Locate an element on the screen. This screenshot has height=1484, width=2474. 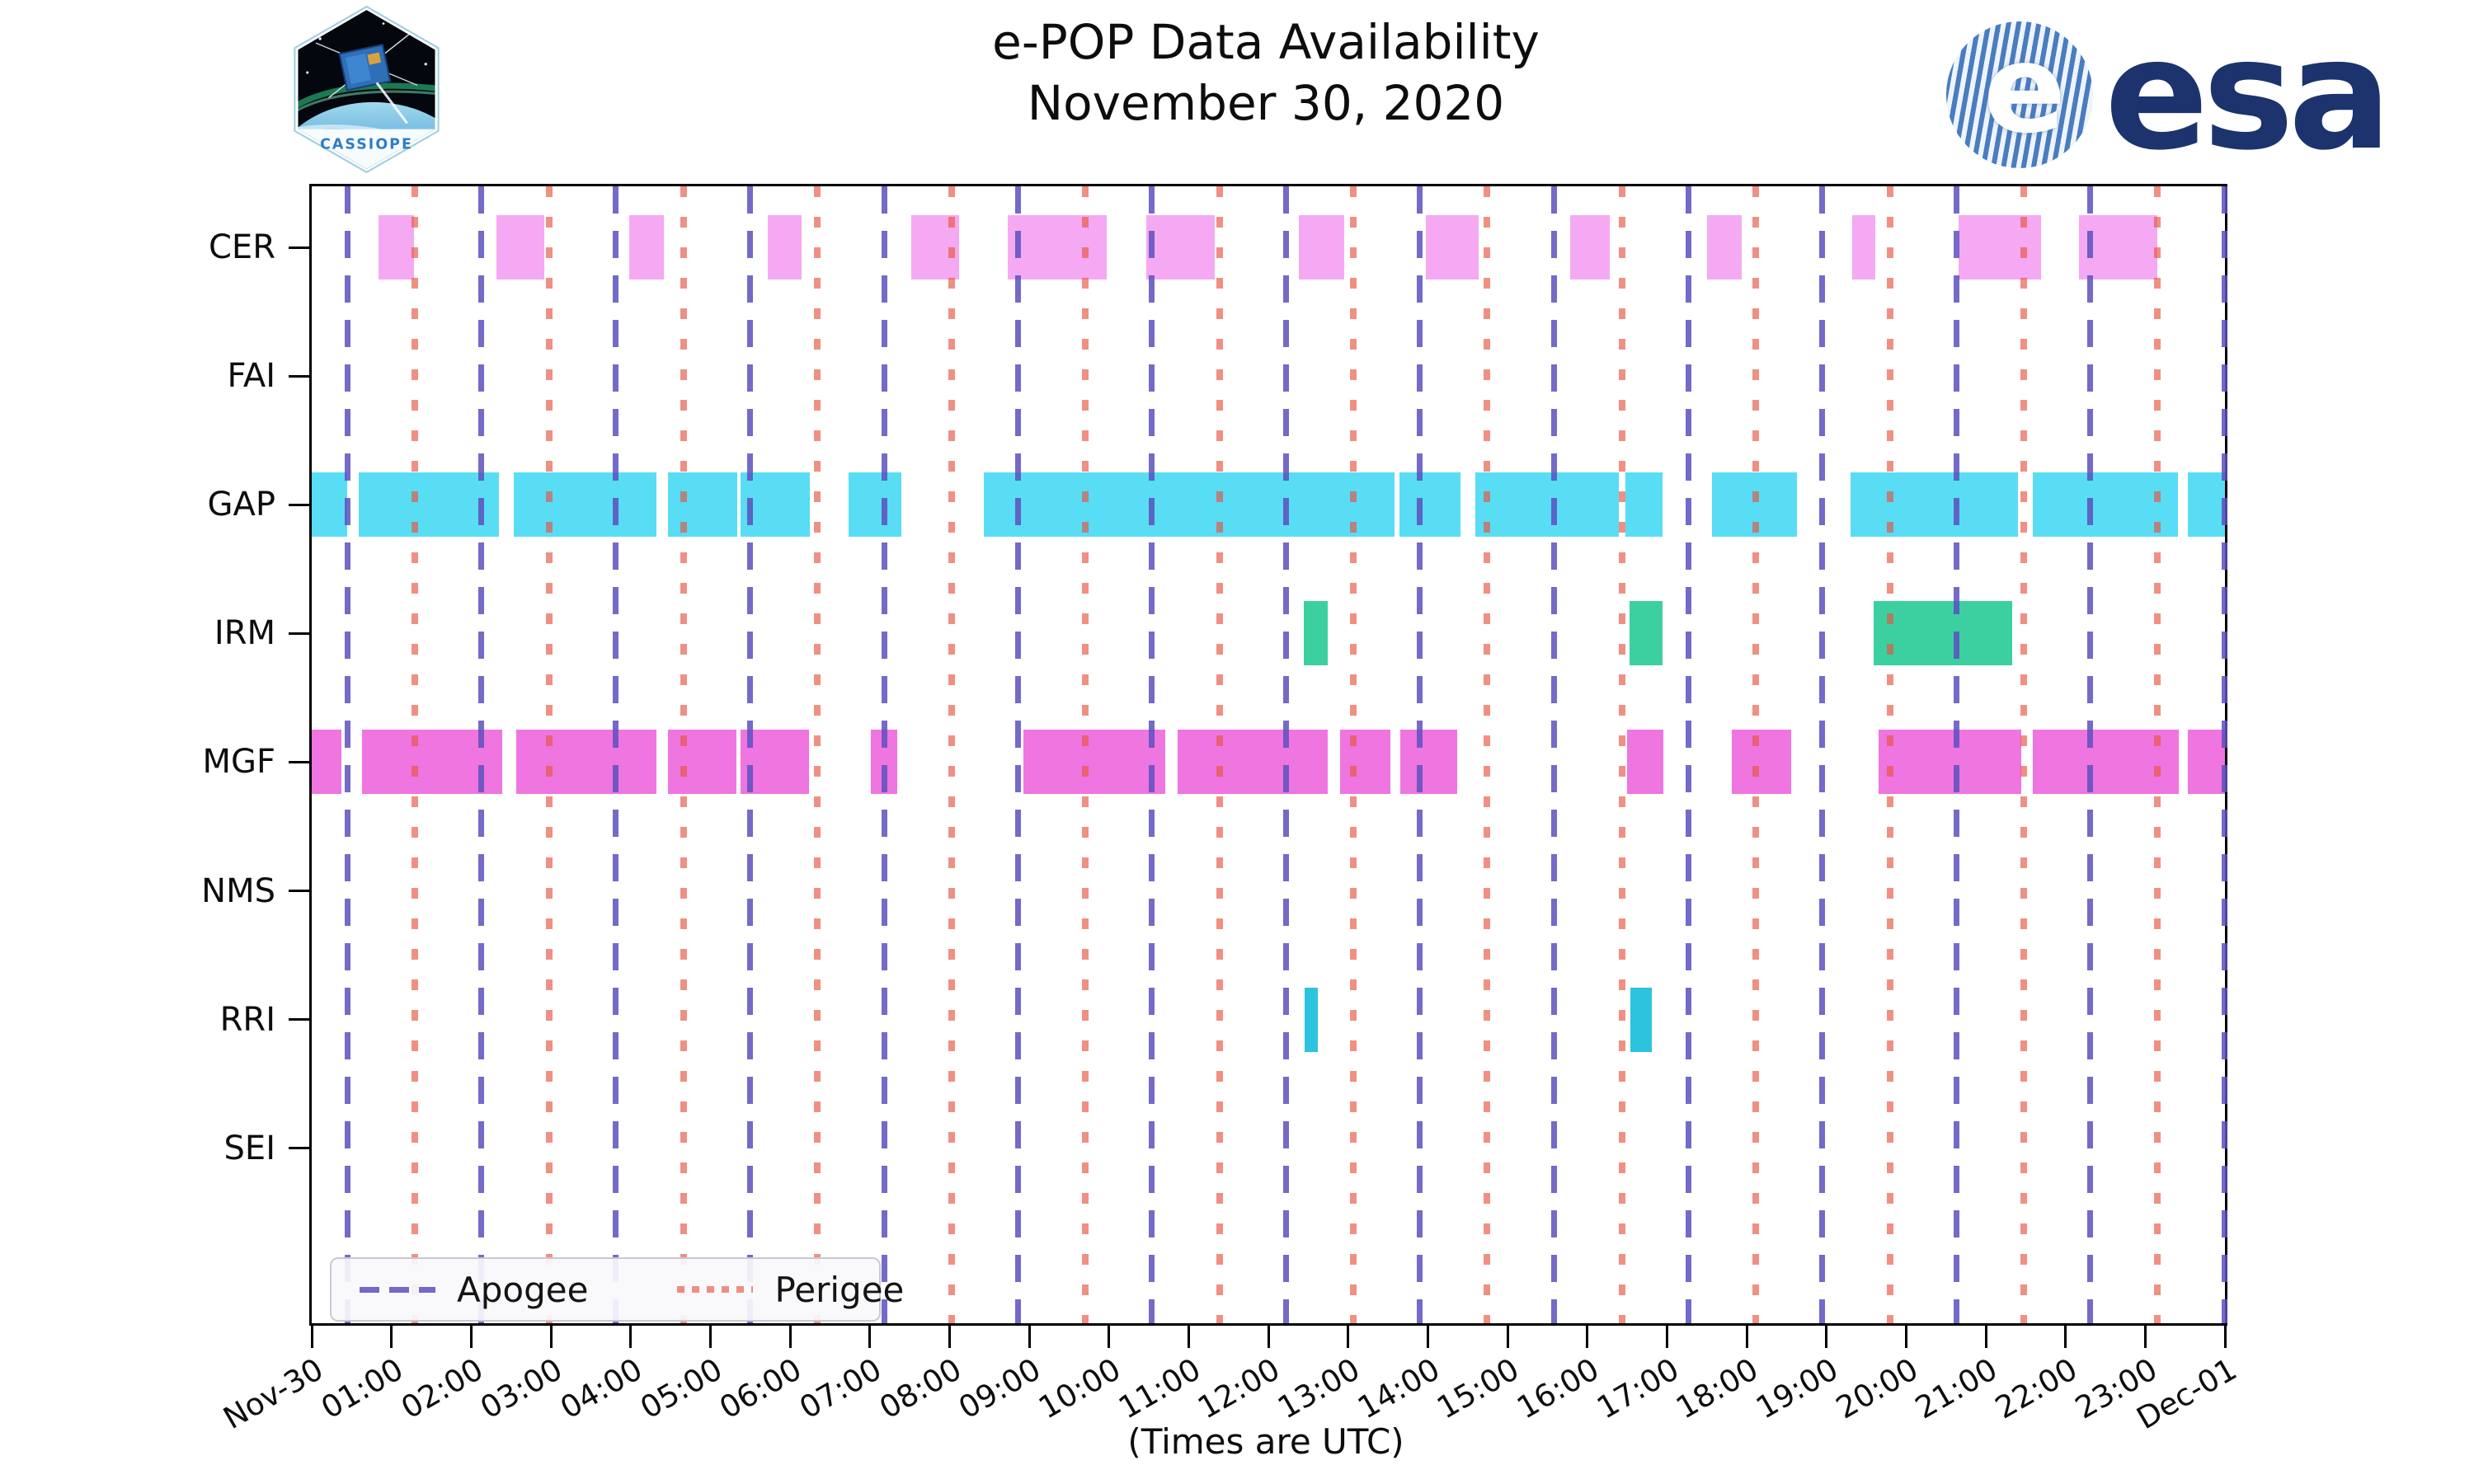
y-axis-label-mgf: MGF is located at coordinates (238, 762).